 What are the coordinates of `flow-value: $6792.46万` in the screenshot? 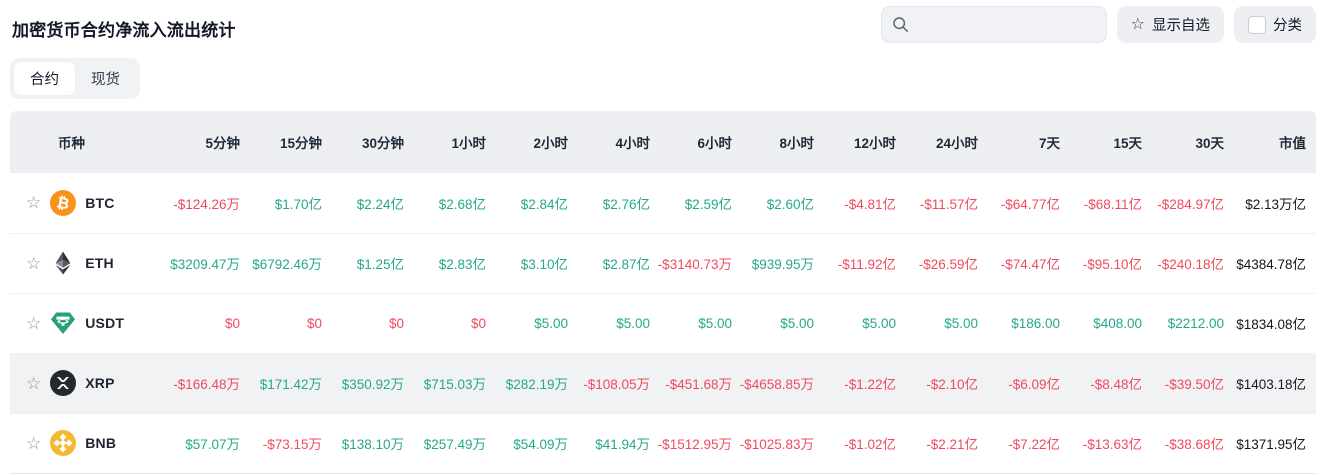 It's located at (283, 263).